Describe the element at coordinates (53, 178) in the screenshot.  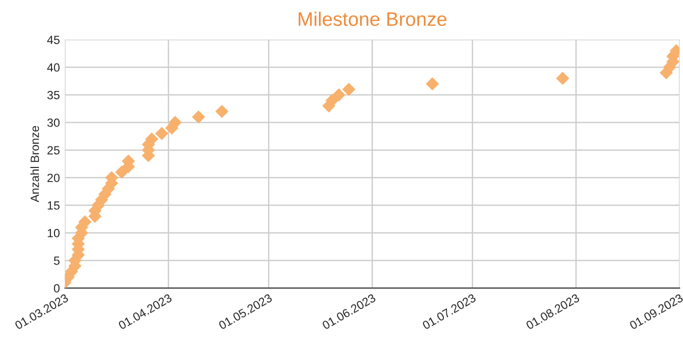
I see `y-tick-label: 20` at that location.